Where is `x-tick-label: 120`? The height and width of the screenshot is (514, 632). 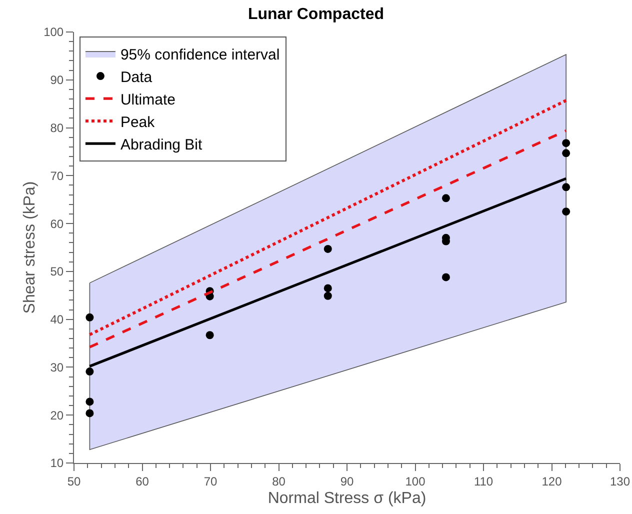 x-tick-label: 120 is located at coordinates (552, 481).